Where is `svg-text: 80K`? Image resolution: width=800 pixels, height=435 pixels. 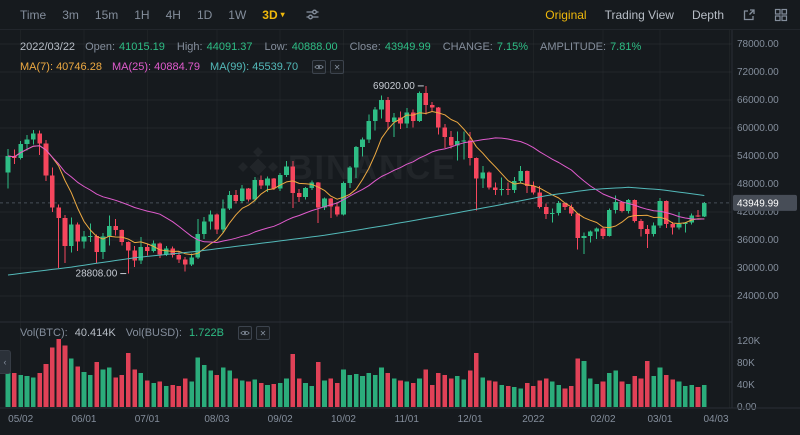 svg-text: 80K is located at coordinates (746, 363).